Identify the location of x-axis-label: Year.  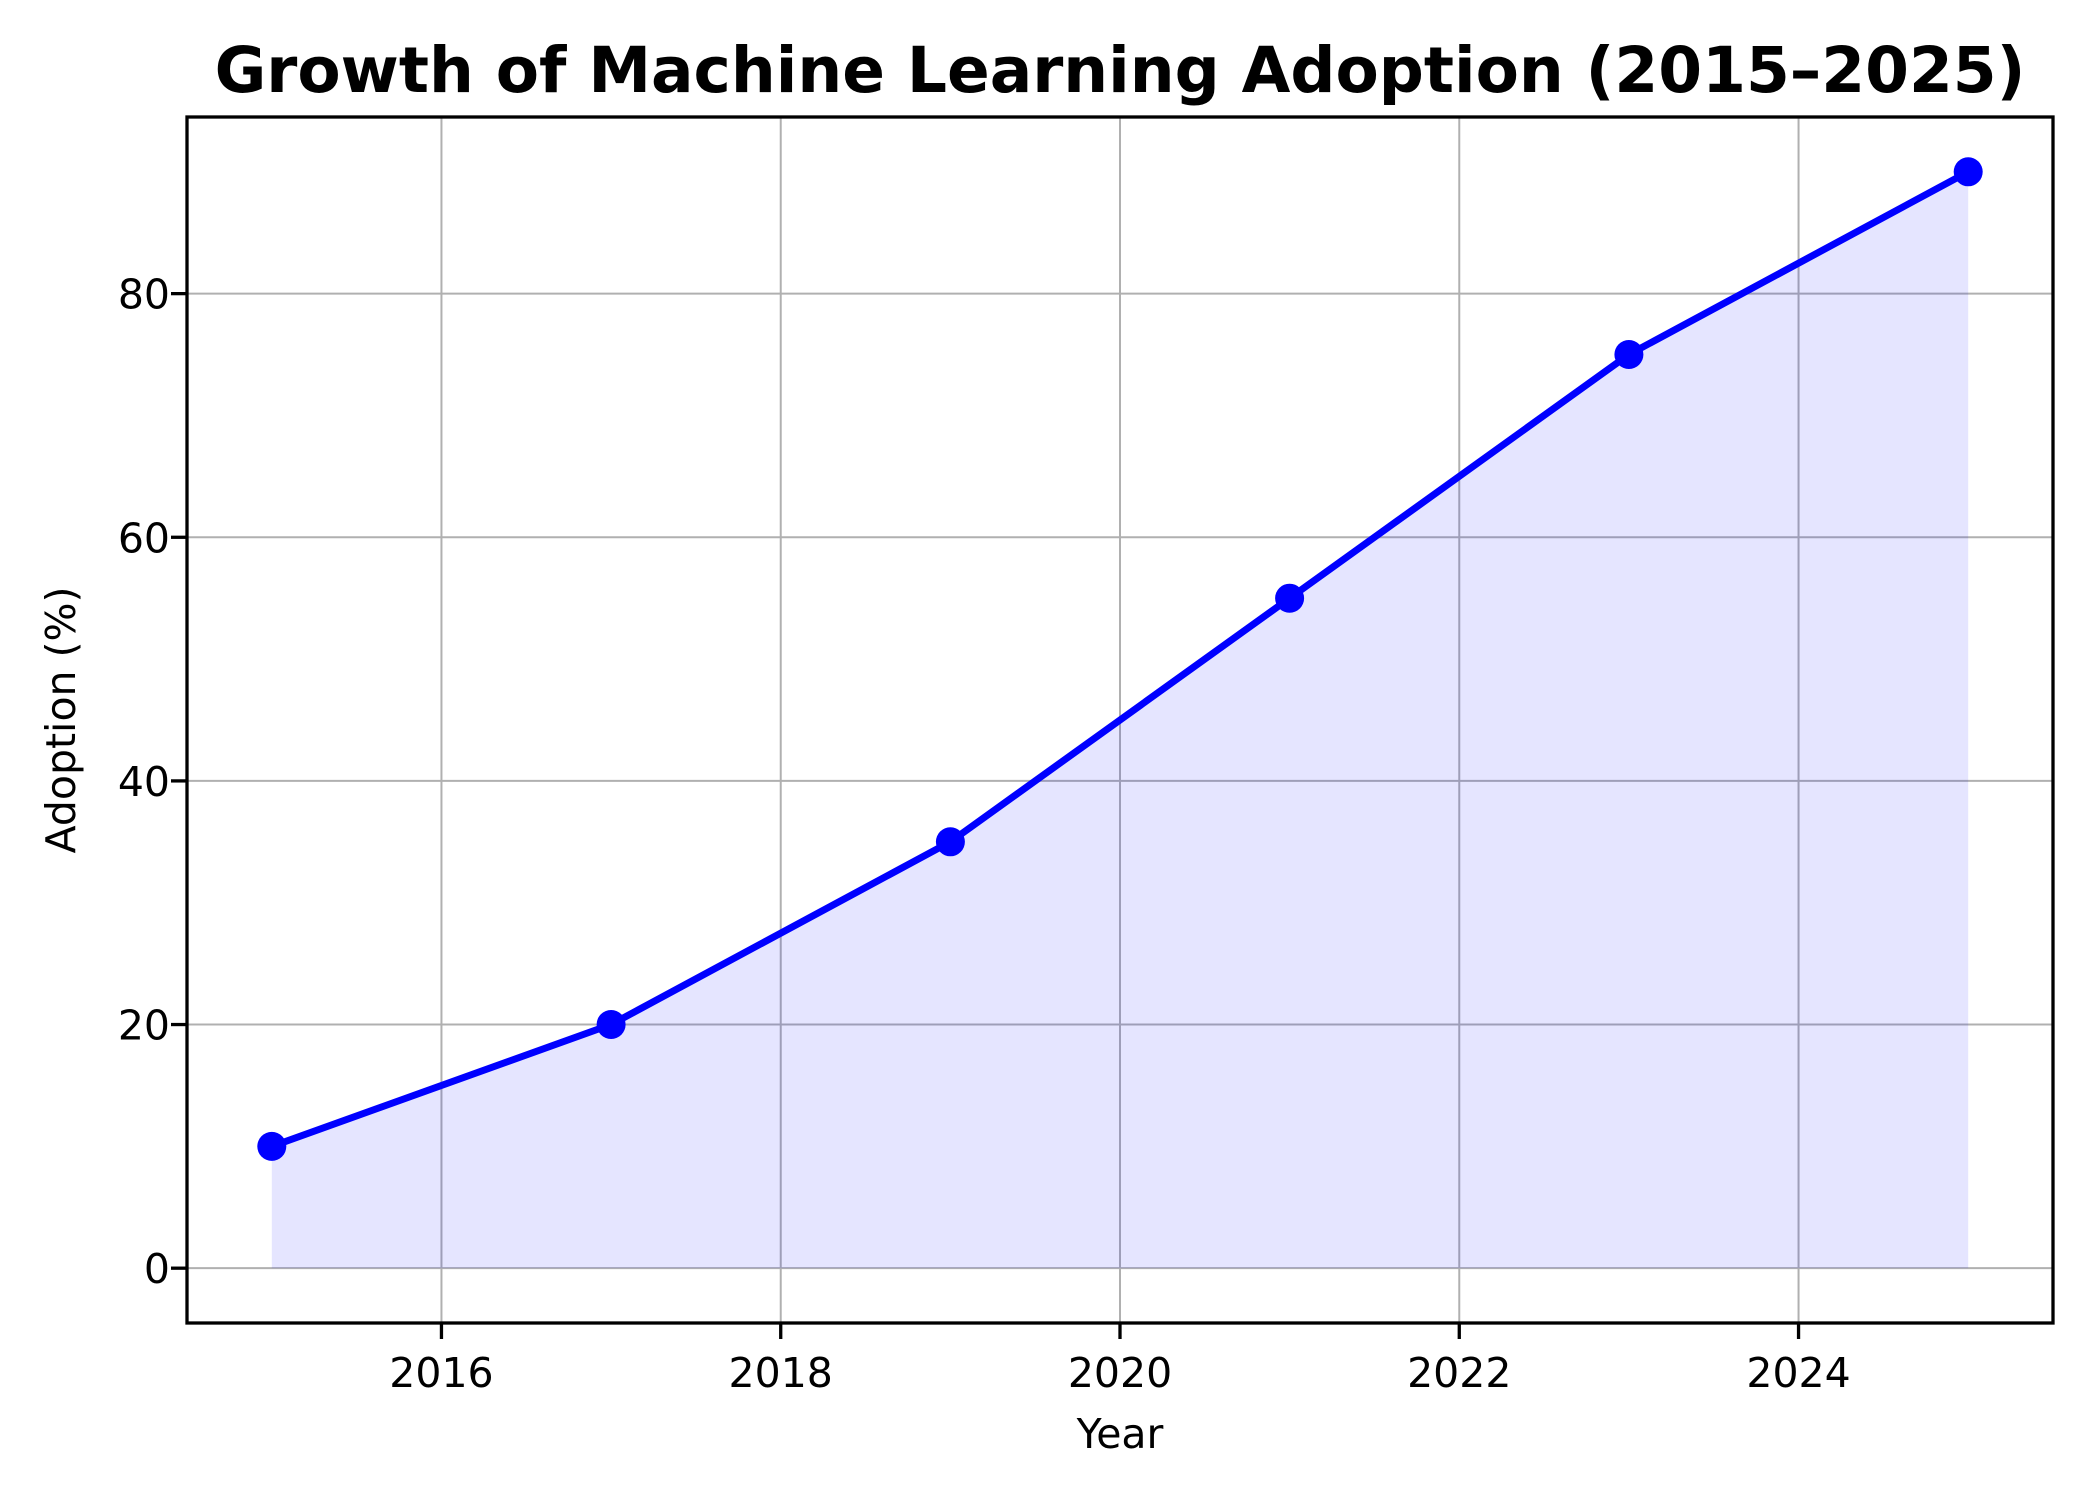
(1120, 1434).